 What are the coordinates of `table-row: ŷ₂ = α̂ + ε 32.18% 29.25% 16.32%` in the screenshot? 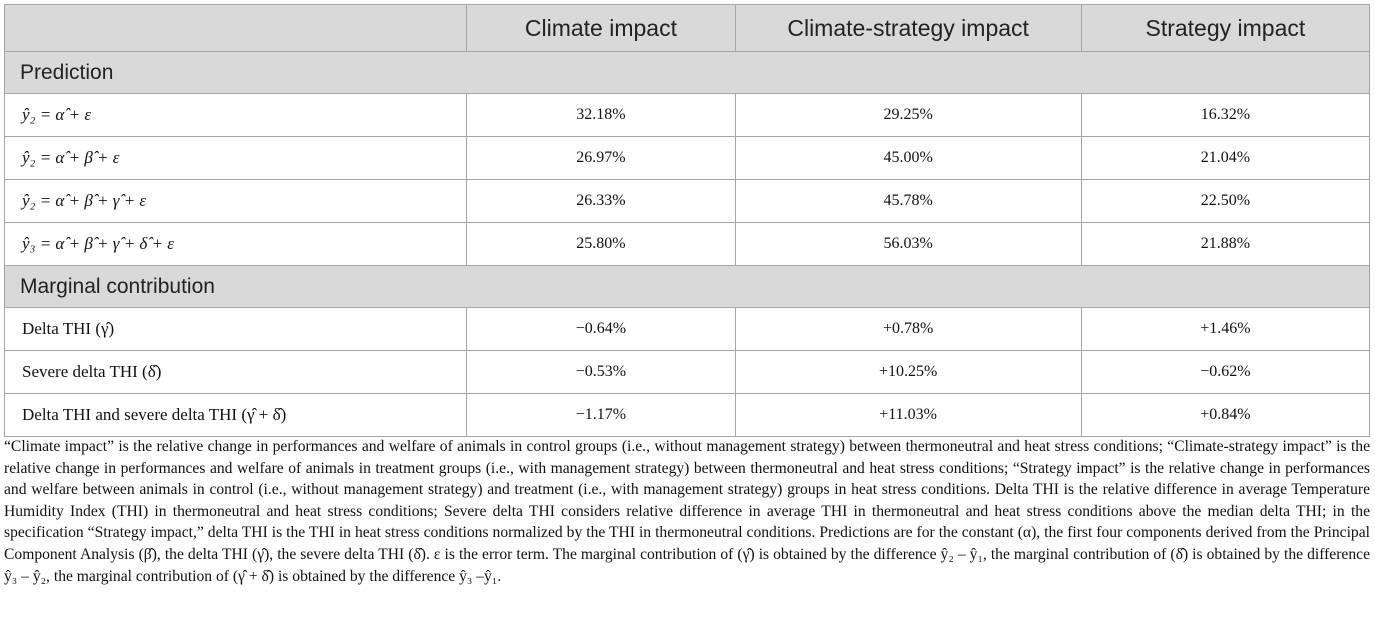 It's located at (687, 115).